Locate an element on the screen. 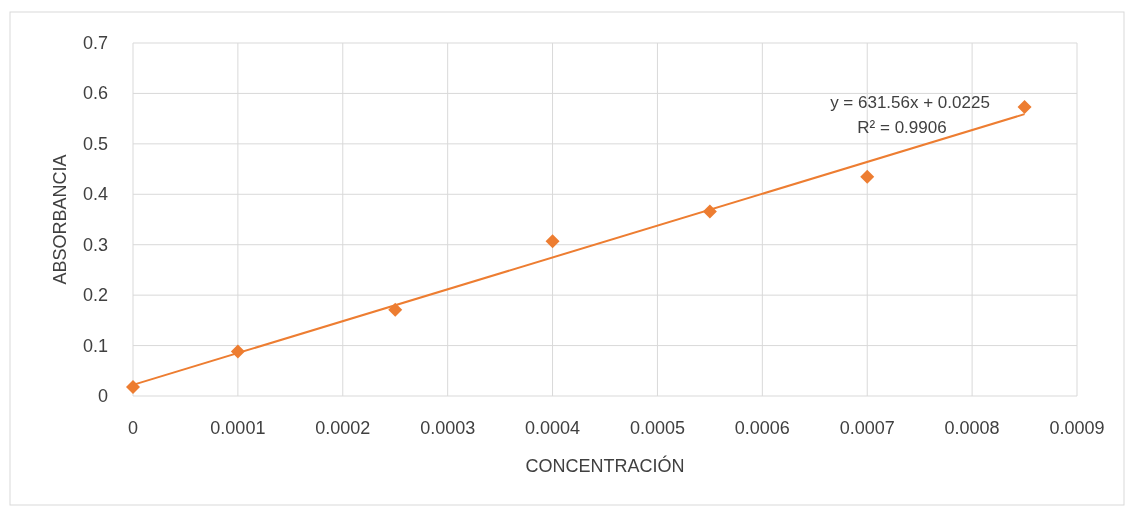 This screenshot has width=1125, height=506. x-tick-label: 0.0005 is located at coordinates (657, 428).